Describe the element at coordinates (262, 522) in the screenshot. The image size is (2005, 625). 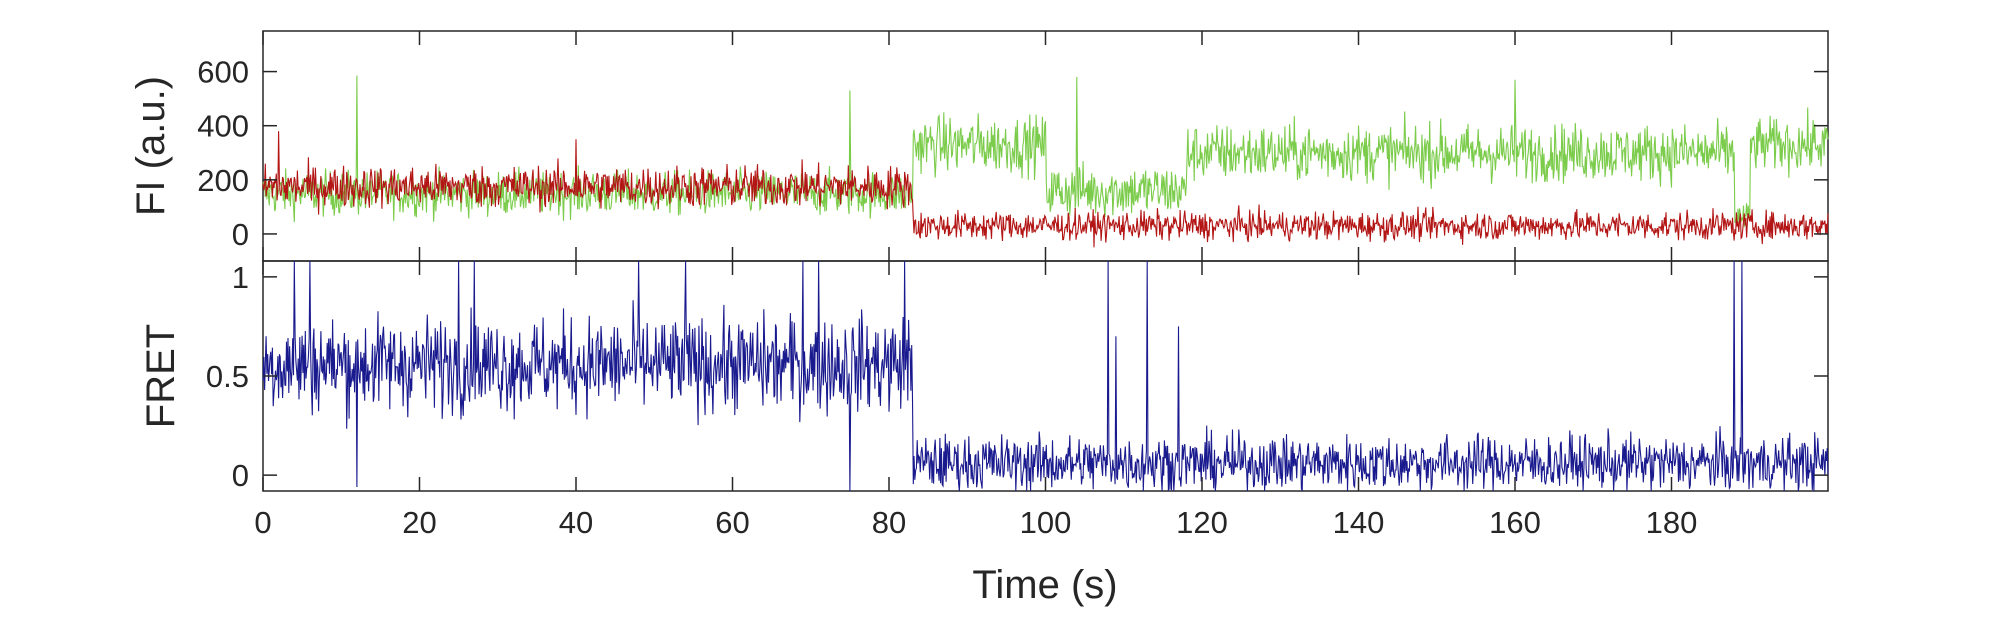
I see `time-x-tick-label: 0` at that location.